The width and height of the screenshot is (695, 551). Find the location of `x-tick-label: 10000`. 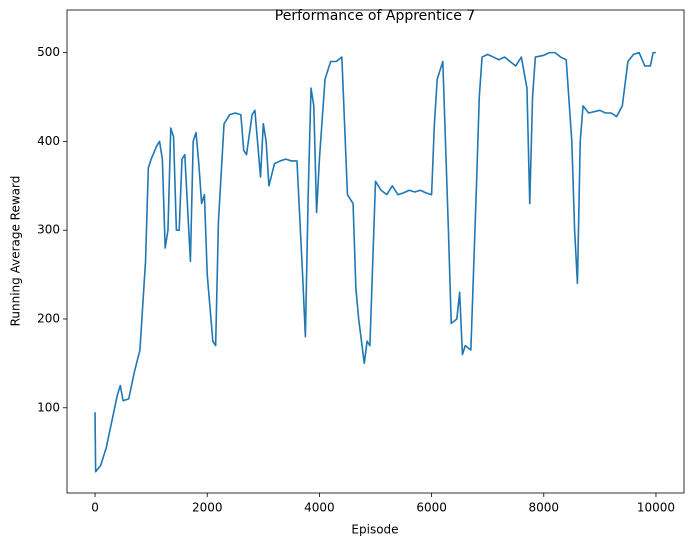

x-tick-label: 10000 is located at coordinates (656, 508).